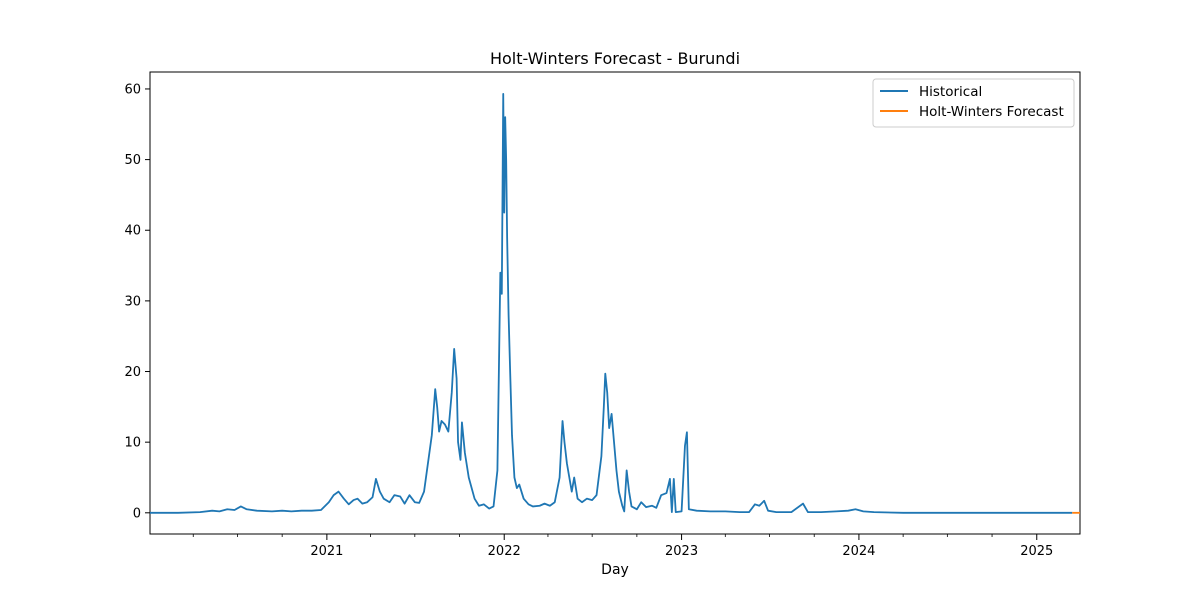 This screenshot has width=1200, height=600. What do you see at coordinates (132, 443) in the screenshot?
I see `y-tick-label: 10` at bounding box center [132, 443].